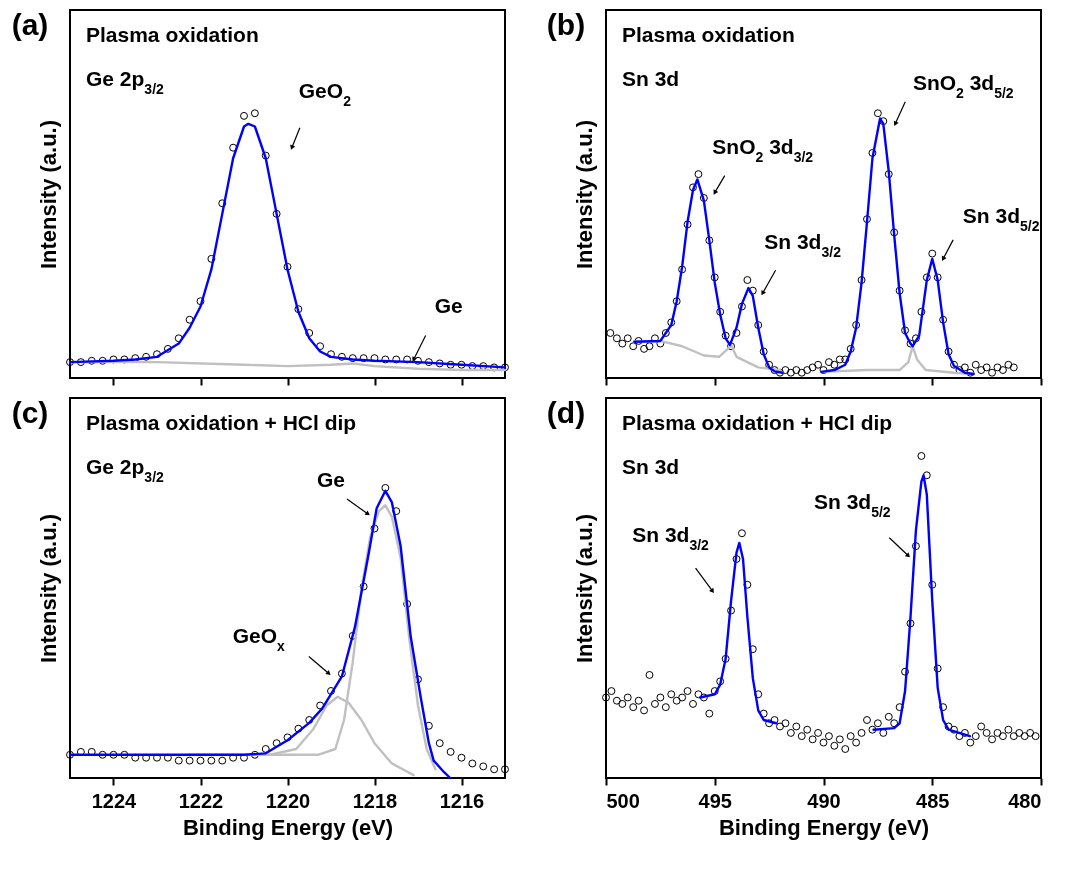  I want to click on x-tick-label: 1220, so click(288, 800).